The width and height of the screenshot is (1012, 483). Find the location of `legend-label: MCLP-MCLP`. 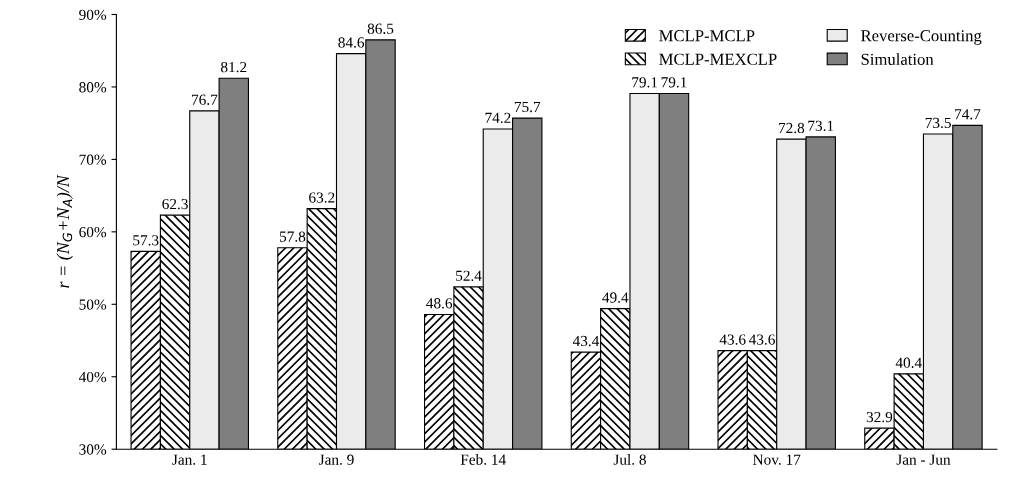

legend-label: MCLP-MCLP is located at coordinates (707, 36).